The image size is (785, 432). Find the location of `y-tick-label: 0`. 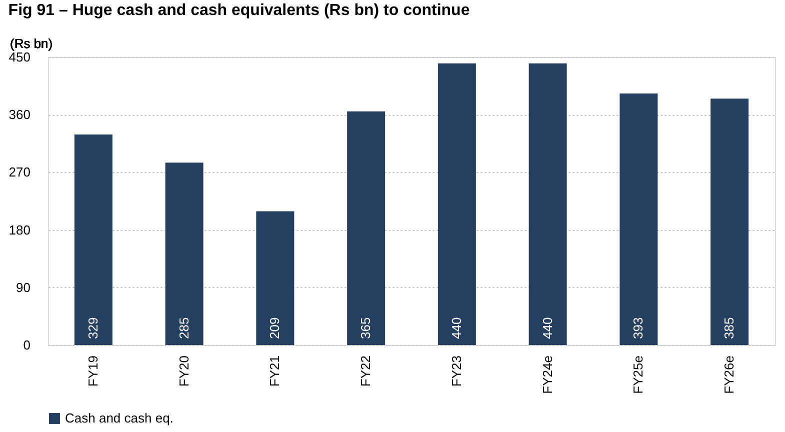

y-tick-label: 0 is located at coordinates (26, 345).